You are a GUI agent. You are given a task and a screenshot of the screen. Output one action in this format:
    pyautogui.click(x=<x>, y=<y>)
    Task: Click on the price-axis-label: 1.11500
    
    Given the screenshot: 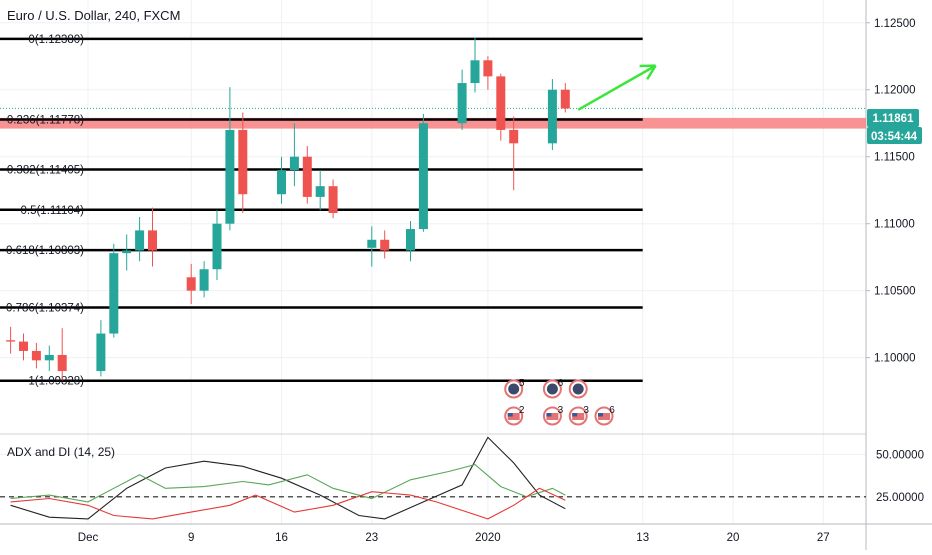 What is the action you would take?
    pyautogui.click(x=894, y=158)
    